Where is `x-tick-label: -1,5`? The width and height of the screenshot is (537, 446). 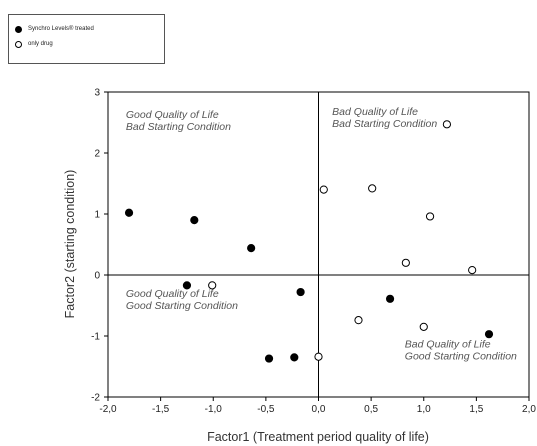
x-tick-label: -1,5 is located at coordinates (161, 409).